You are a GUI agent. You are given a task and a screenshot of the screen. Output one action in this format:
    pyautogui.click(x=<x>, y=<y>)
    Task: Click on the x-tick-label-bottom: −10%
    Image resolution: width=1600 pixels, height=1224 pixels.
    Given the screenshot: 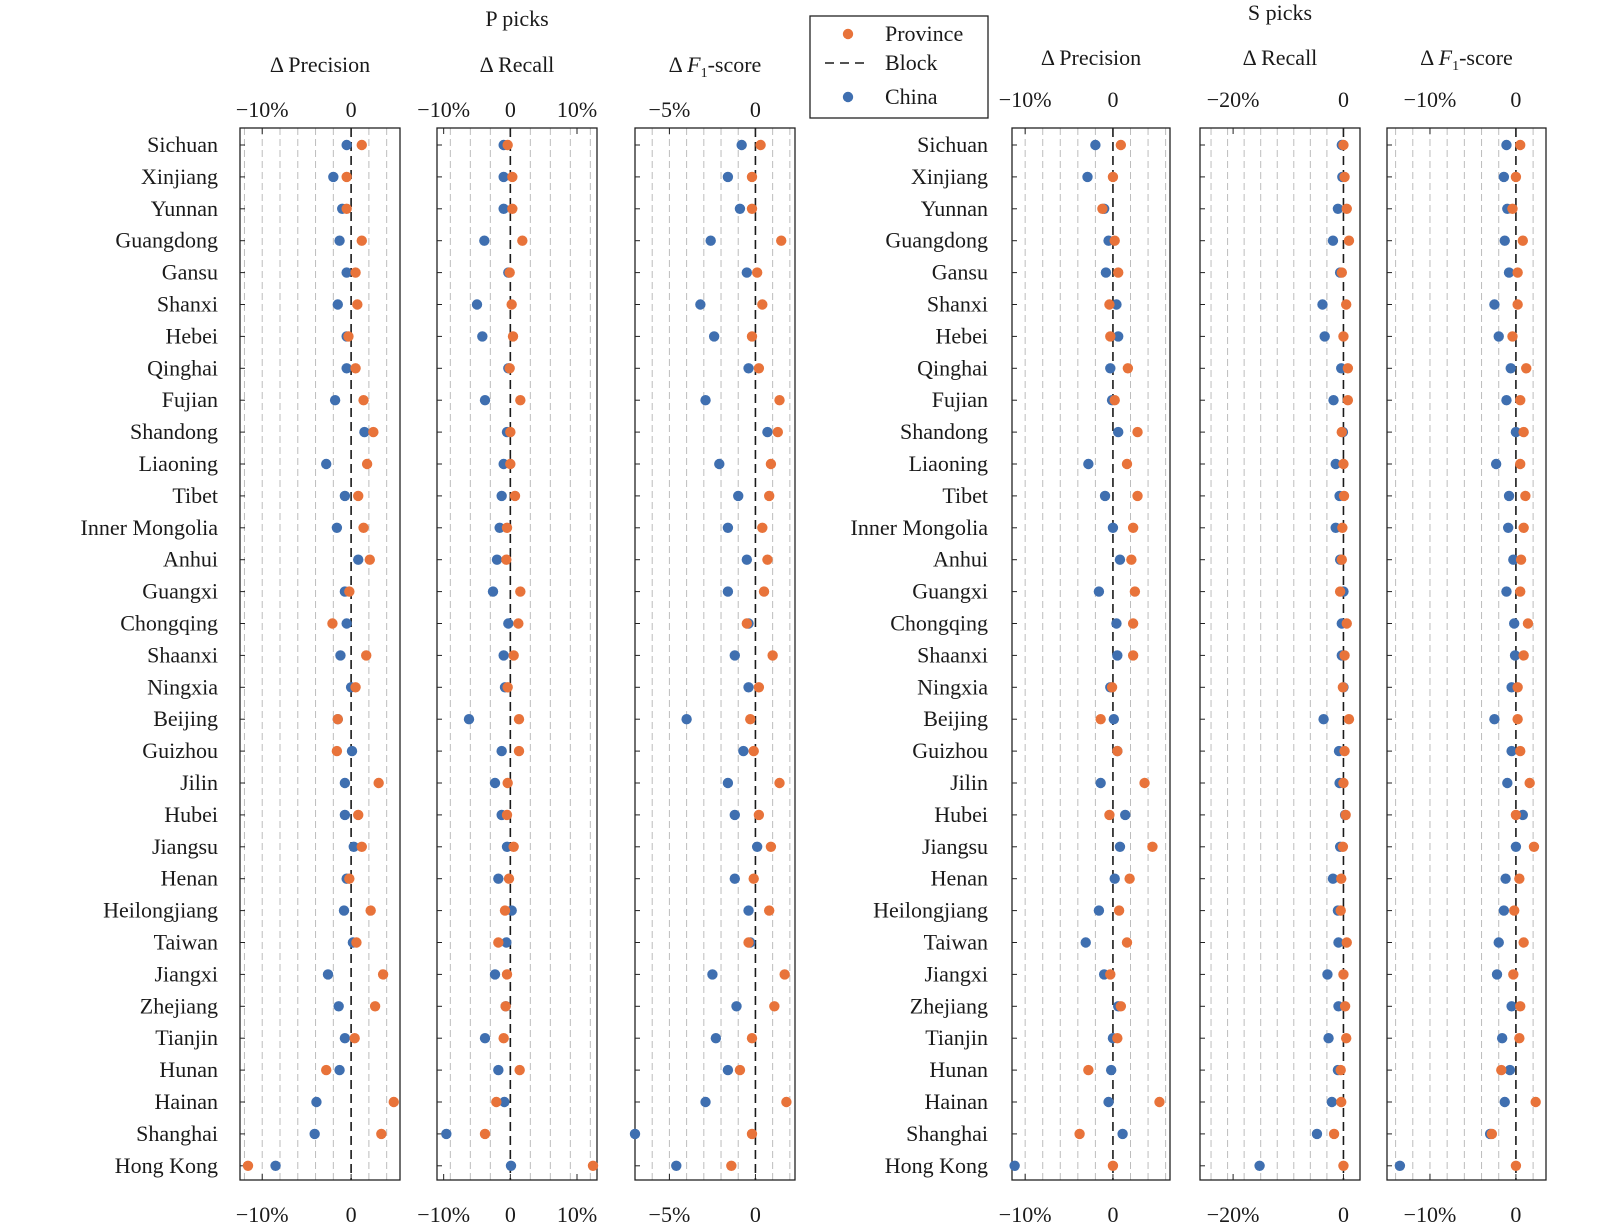 What is the action you would take?
    pyautogui.click(x=1430, y=1213)
    